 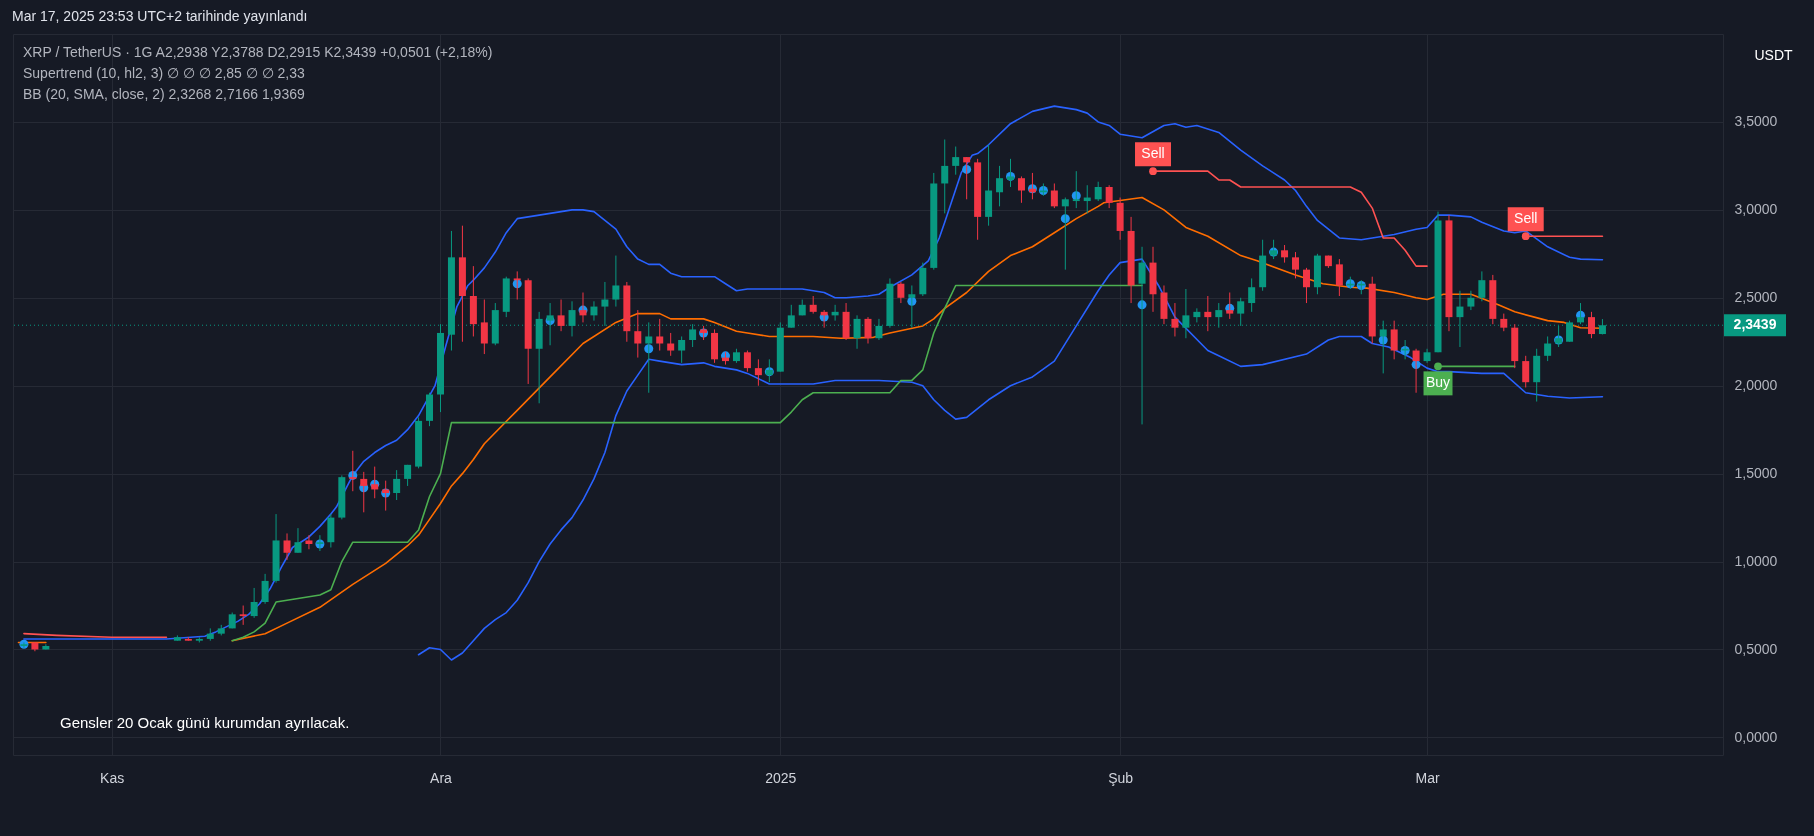 I want to click on text: XRP / TetherUS · 1G A2,2938 Y2,3788 D2,2915 K2,3439 +0,0501 (+2,18%), so click(x=258, y=52).